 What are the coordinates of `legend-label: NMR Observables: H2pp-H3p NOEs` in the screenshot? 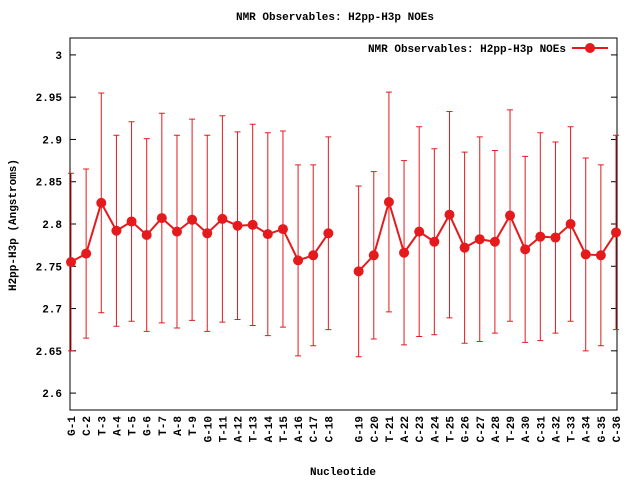 It's located at (467, 50).